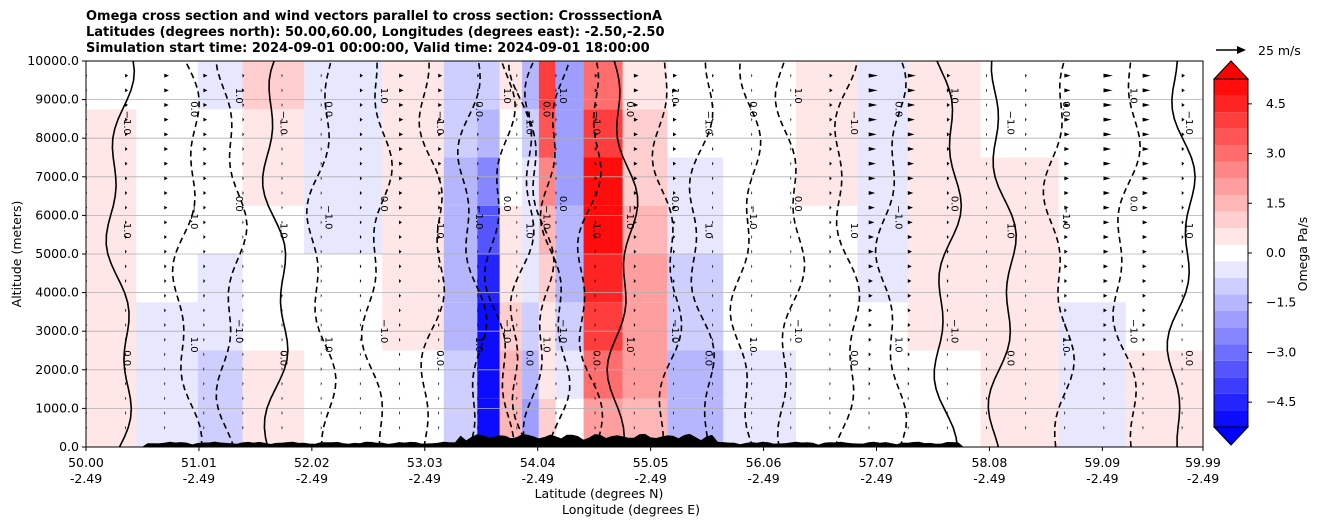 The height and width of the screenshot is (526, 1320). What do you see at coordinates (312, 478) in the screenshot?
I see `x-tick-label-lon: -2.49` at bounding box center [312, 478].